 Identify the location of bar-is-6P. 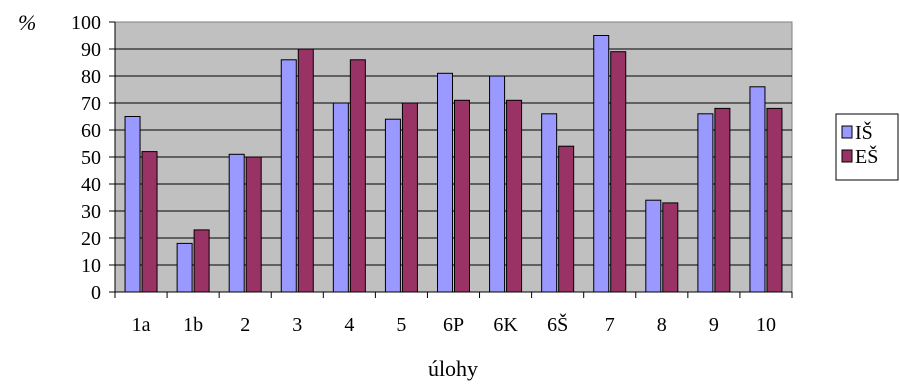
(445, 182).